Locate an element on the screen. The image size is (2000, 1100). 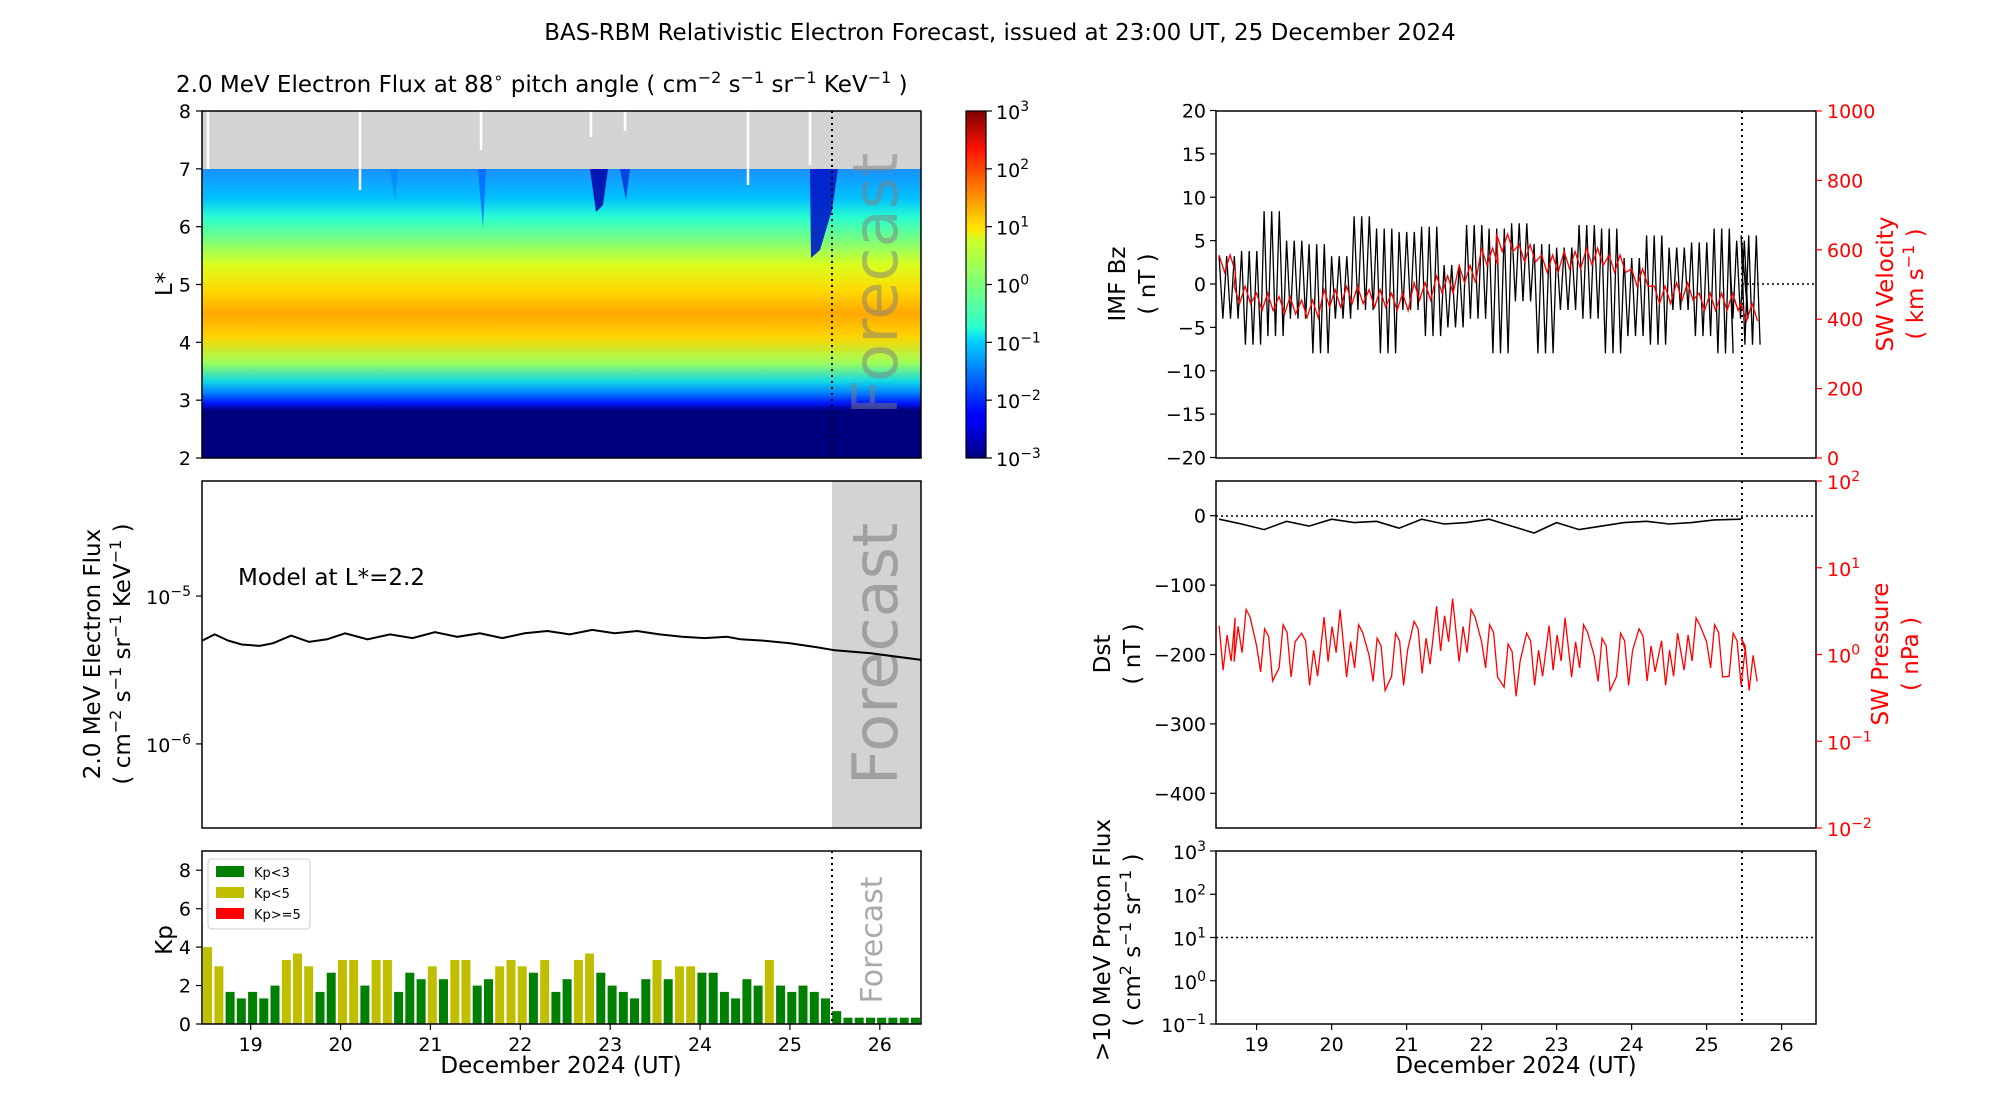
flux-l22-ylabel-line2: ( cm−2 s−1 sr−1 KeV−1 ) is located at coordinates (121, 653).